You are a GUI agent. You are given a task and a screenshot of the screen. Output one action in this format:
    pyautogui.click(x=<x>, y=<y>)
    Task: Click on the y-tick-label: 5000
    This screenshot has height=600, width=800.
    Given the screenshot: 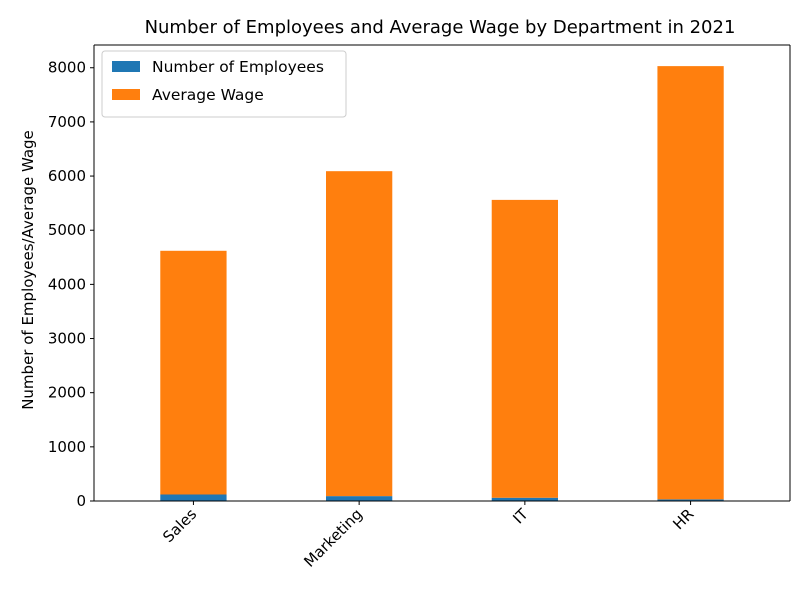 What is the action you would take?
    pyautogui.click(x=67, y=230)
    